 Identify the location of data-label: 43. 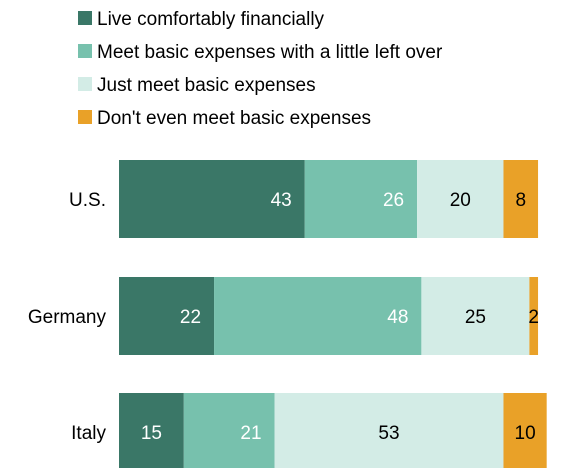
(281, 200).